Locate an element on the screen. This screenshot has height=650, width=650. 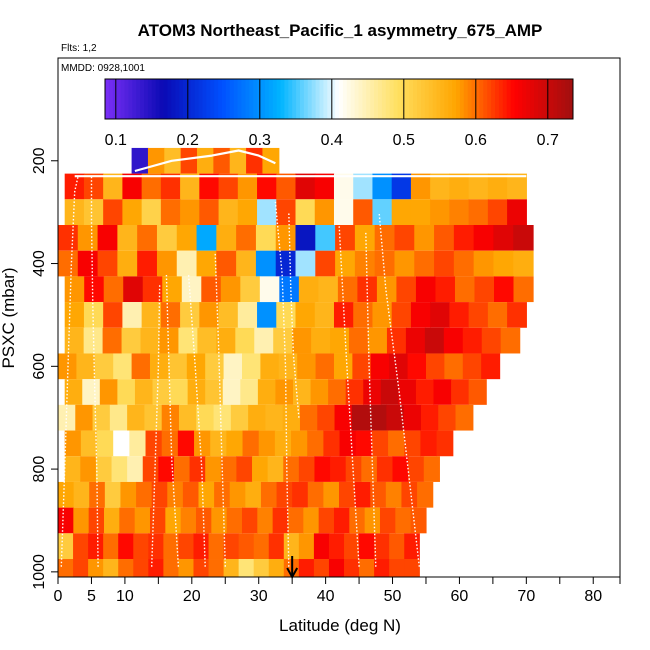
x-tick-label: 0 is located at coordinates (58, 596).